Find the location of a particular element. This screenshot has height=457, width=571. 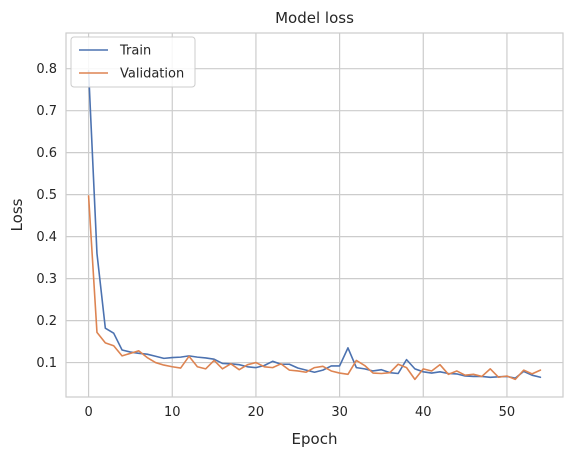

y-tick-label: 0.3 is located at coordinates (46, 279).